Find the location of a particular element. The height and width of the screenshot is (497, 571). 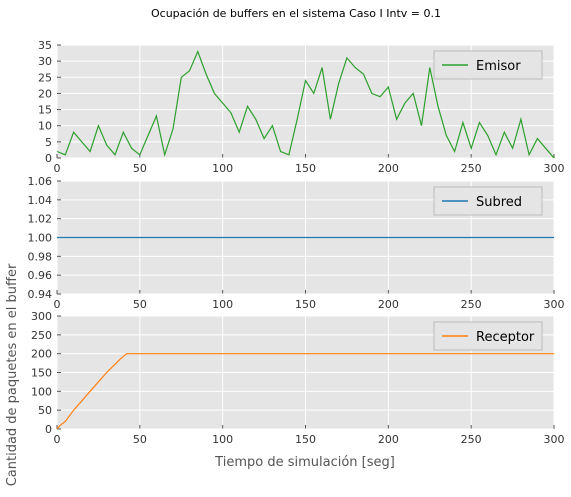

y-tick-label: 1.00 is located at coordinates (40, 238).